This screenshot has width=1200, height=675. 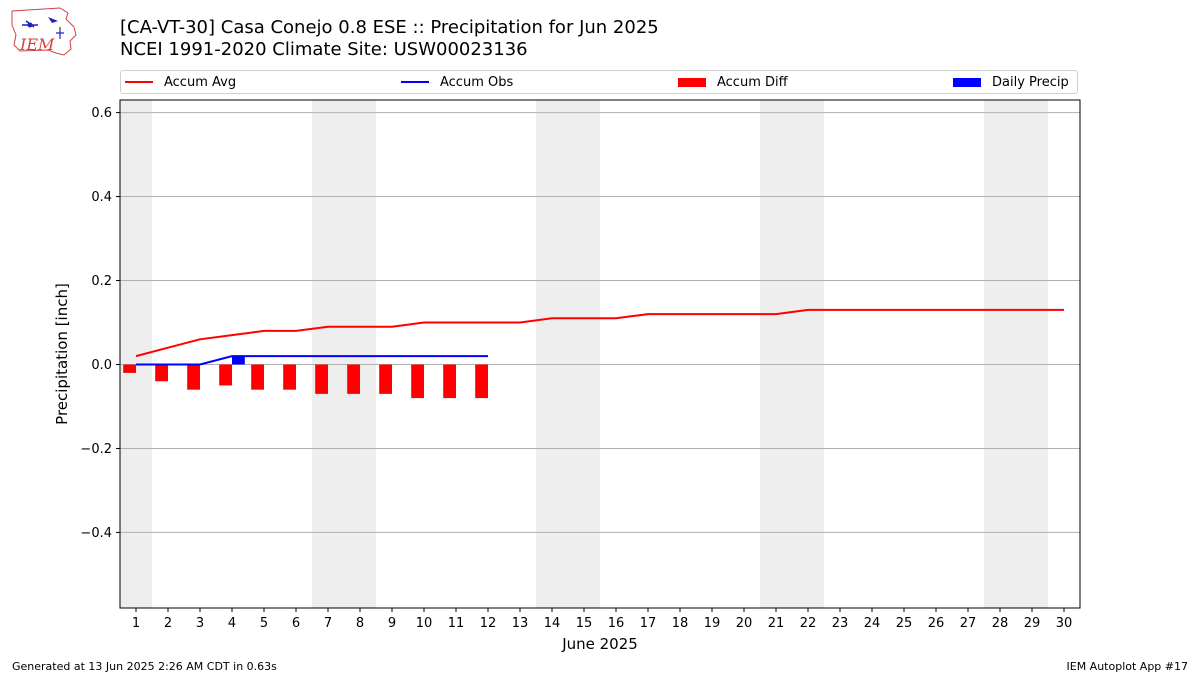 What do you see at coordinates (692, 82) in the screenshot?
I see `legend-swatch-accum-diff` at bounding box center [692, 82].